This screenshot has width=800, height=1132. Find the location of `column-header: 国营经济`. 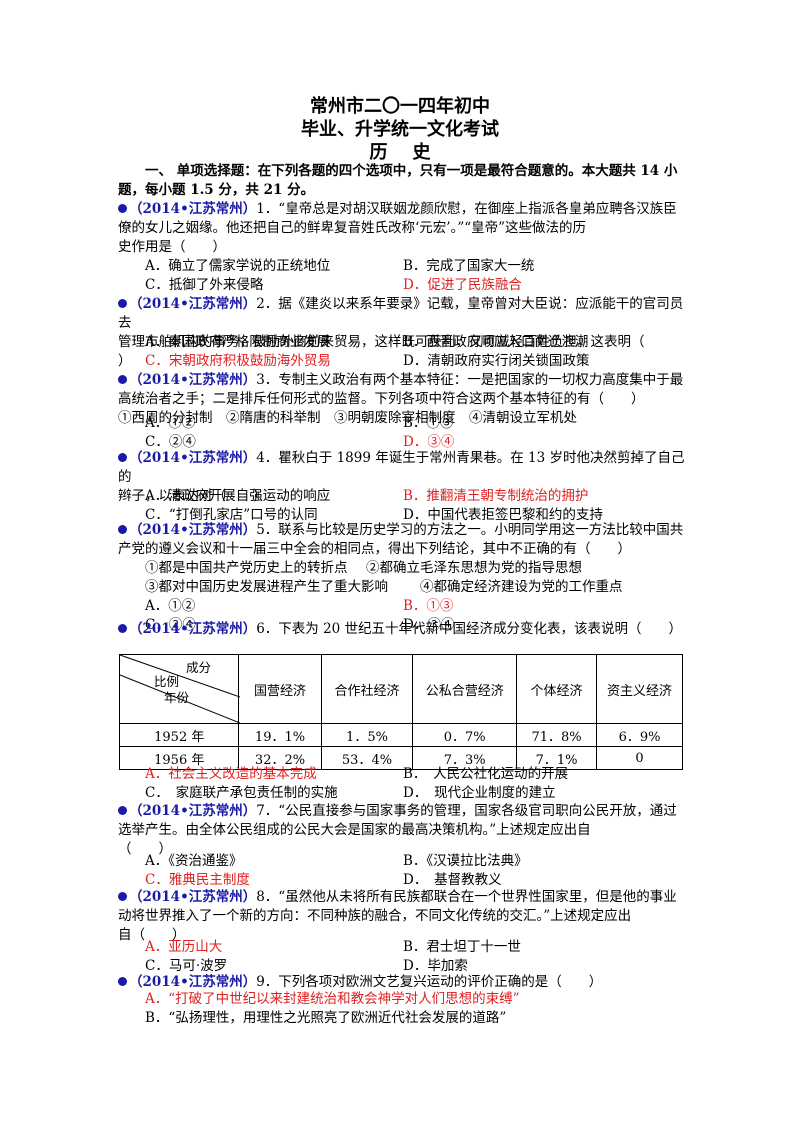

column-header: 国营经济 is located at coordinates (280, 689).